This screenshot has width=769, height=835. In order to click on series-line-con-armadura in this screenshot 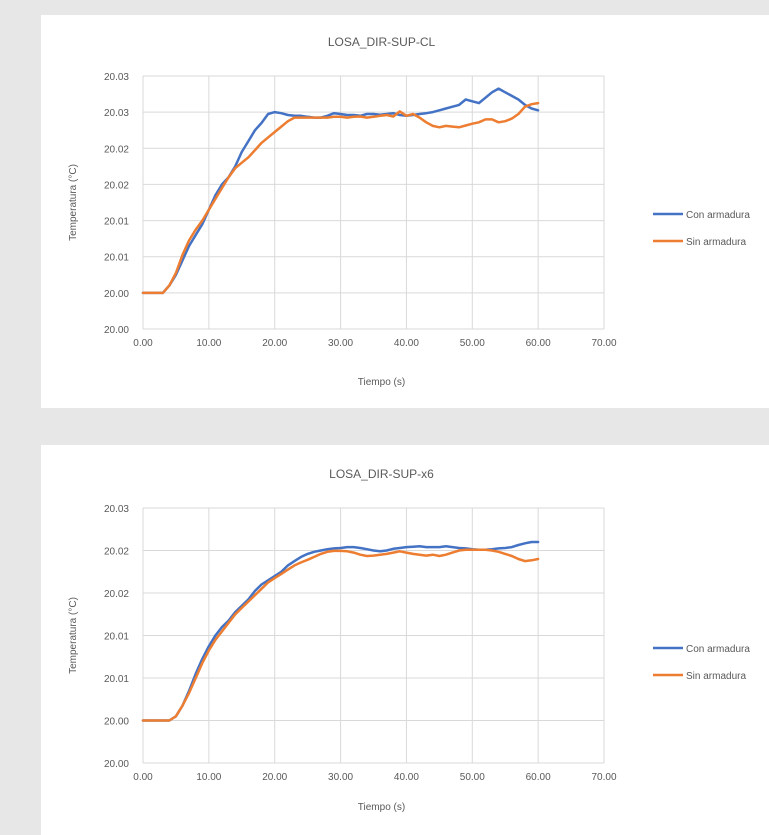, I will do `click(340, 191)`.